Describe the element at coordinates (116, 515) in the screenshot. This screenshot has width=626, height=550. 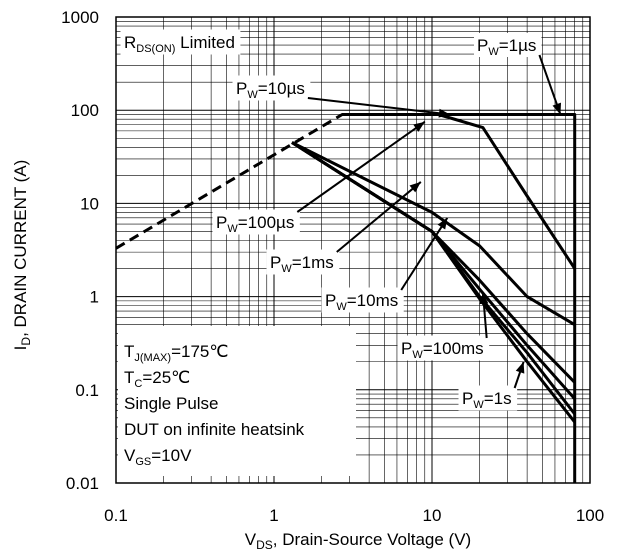
I see `x-tick-label: 0.1` at that location.